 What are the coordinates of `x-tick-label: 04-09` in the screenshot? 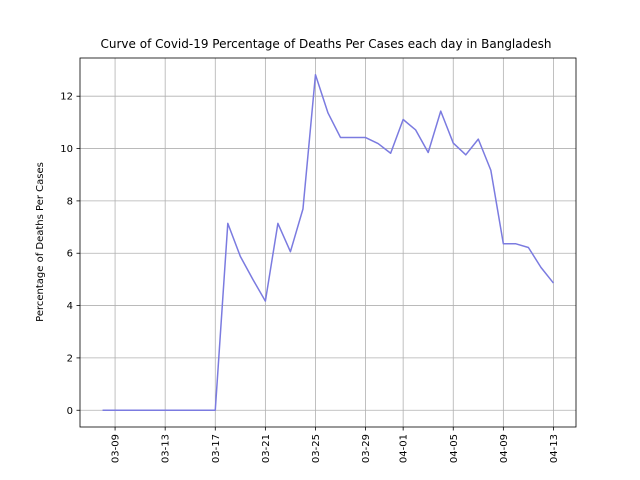 It's located at (504, 448).